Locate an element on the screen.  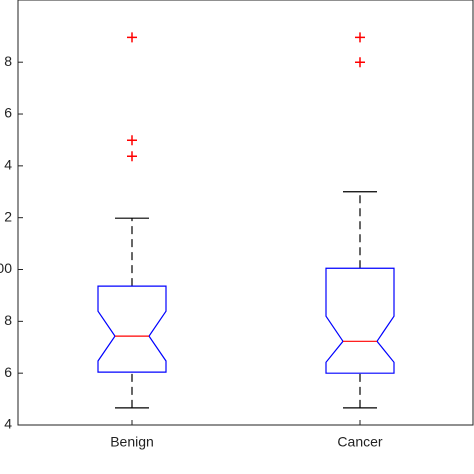
y-tick-label: 2 is located at coordinates (8, 216).